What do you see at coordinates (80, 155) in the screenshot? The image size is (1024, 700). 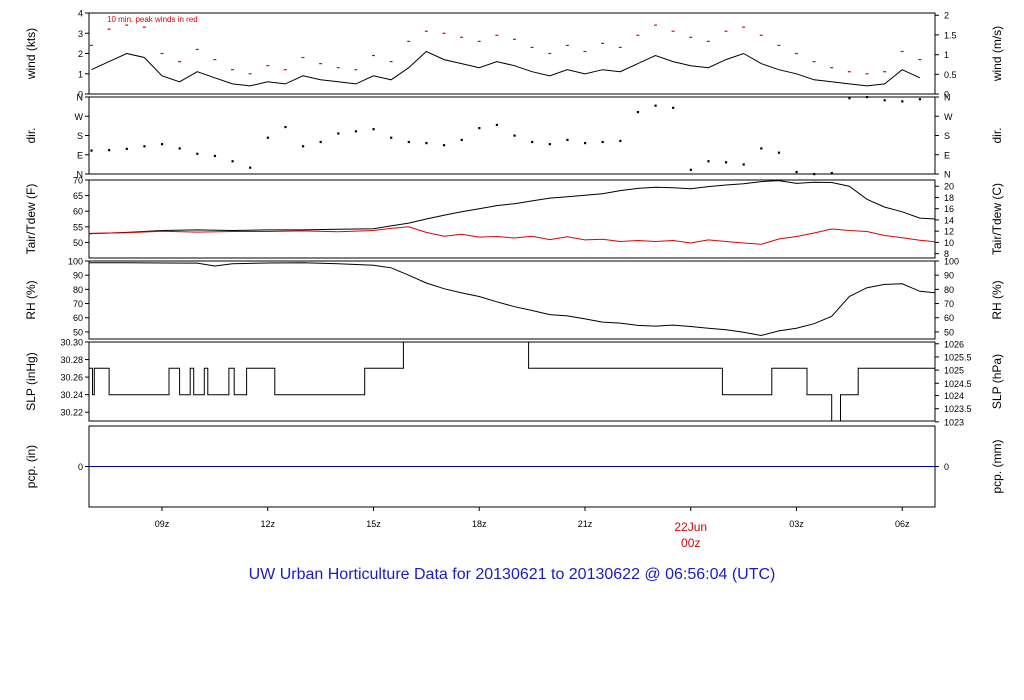 I see `left-tick-label: E` at bounding box center [80, 155].